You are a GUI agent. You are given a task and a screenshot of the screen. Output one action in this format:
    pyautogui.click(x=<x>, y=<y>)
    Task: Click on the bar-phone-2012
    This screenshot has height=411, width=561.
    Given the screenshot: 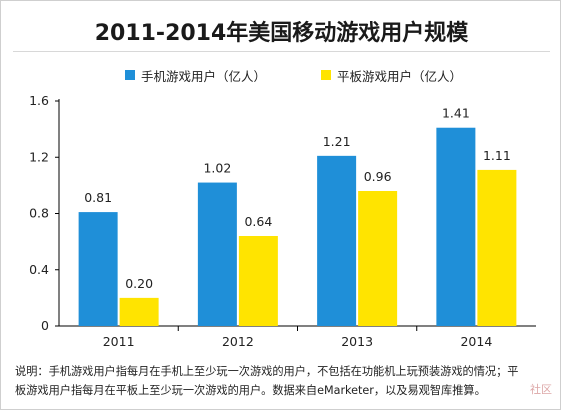 What is the action you would take?
    pyautogui.click(x=217, y=254)
    